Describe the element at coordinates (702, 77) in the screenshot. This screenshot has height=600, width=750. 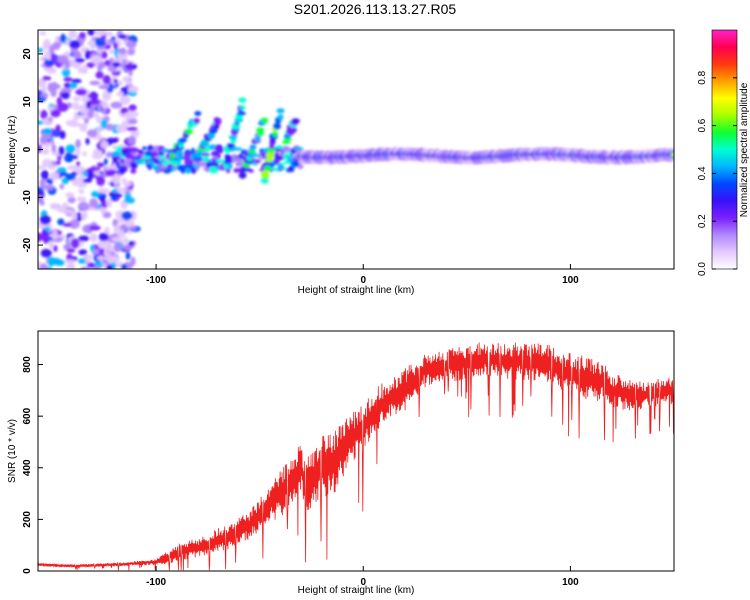
I see `colorbar-tick-label: 0.8` at that location.